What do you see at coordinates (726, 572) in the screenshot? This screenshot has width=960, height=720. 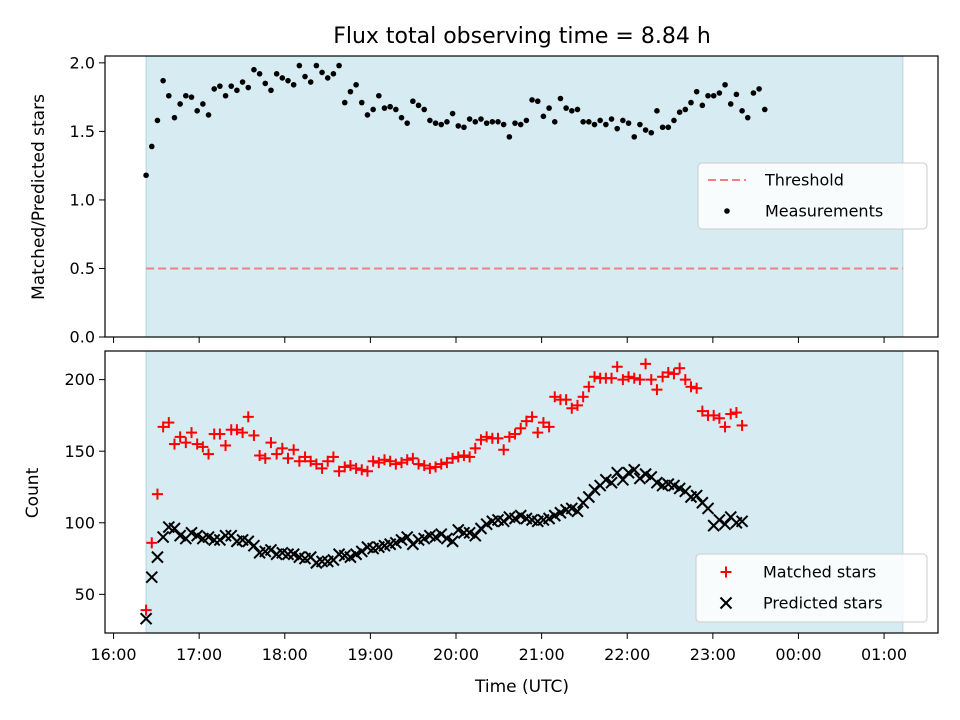 I see `legend-matched-swatch` at bounding box center [726, 572].